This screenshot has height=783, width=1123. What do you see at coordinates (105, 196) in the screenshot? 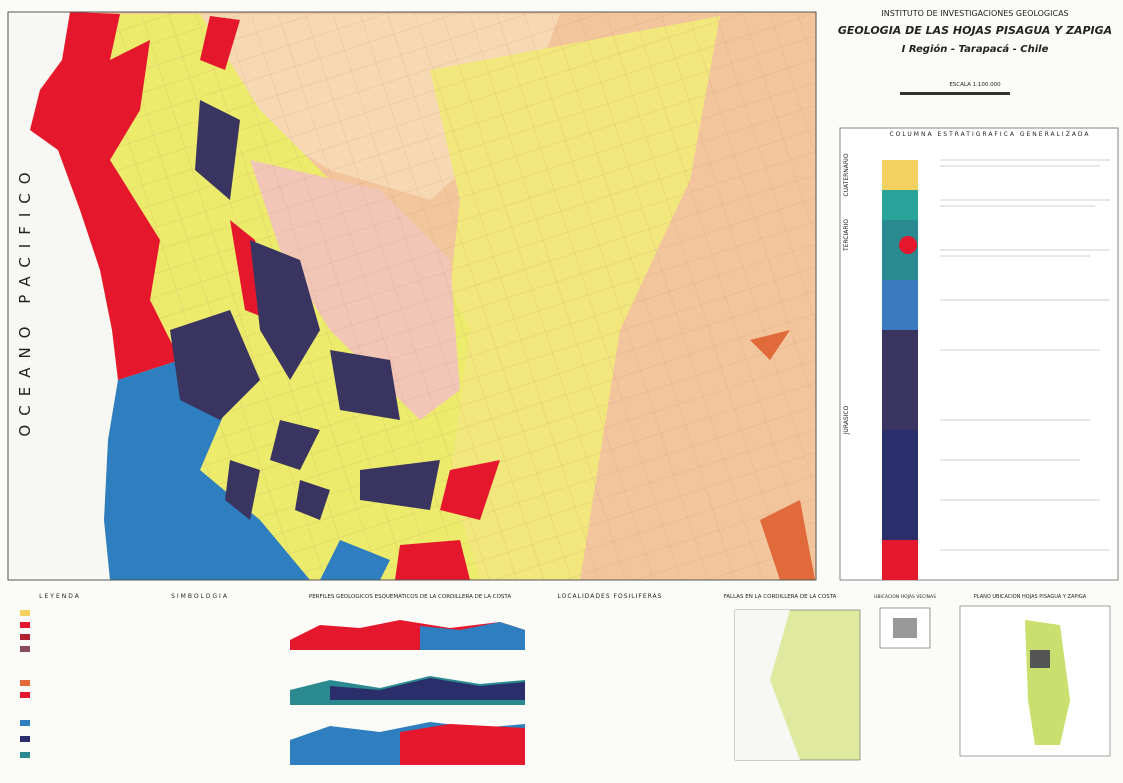
I see `unit-red-coast` at bounding box center [105, 196].